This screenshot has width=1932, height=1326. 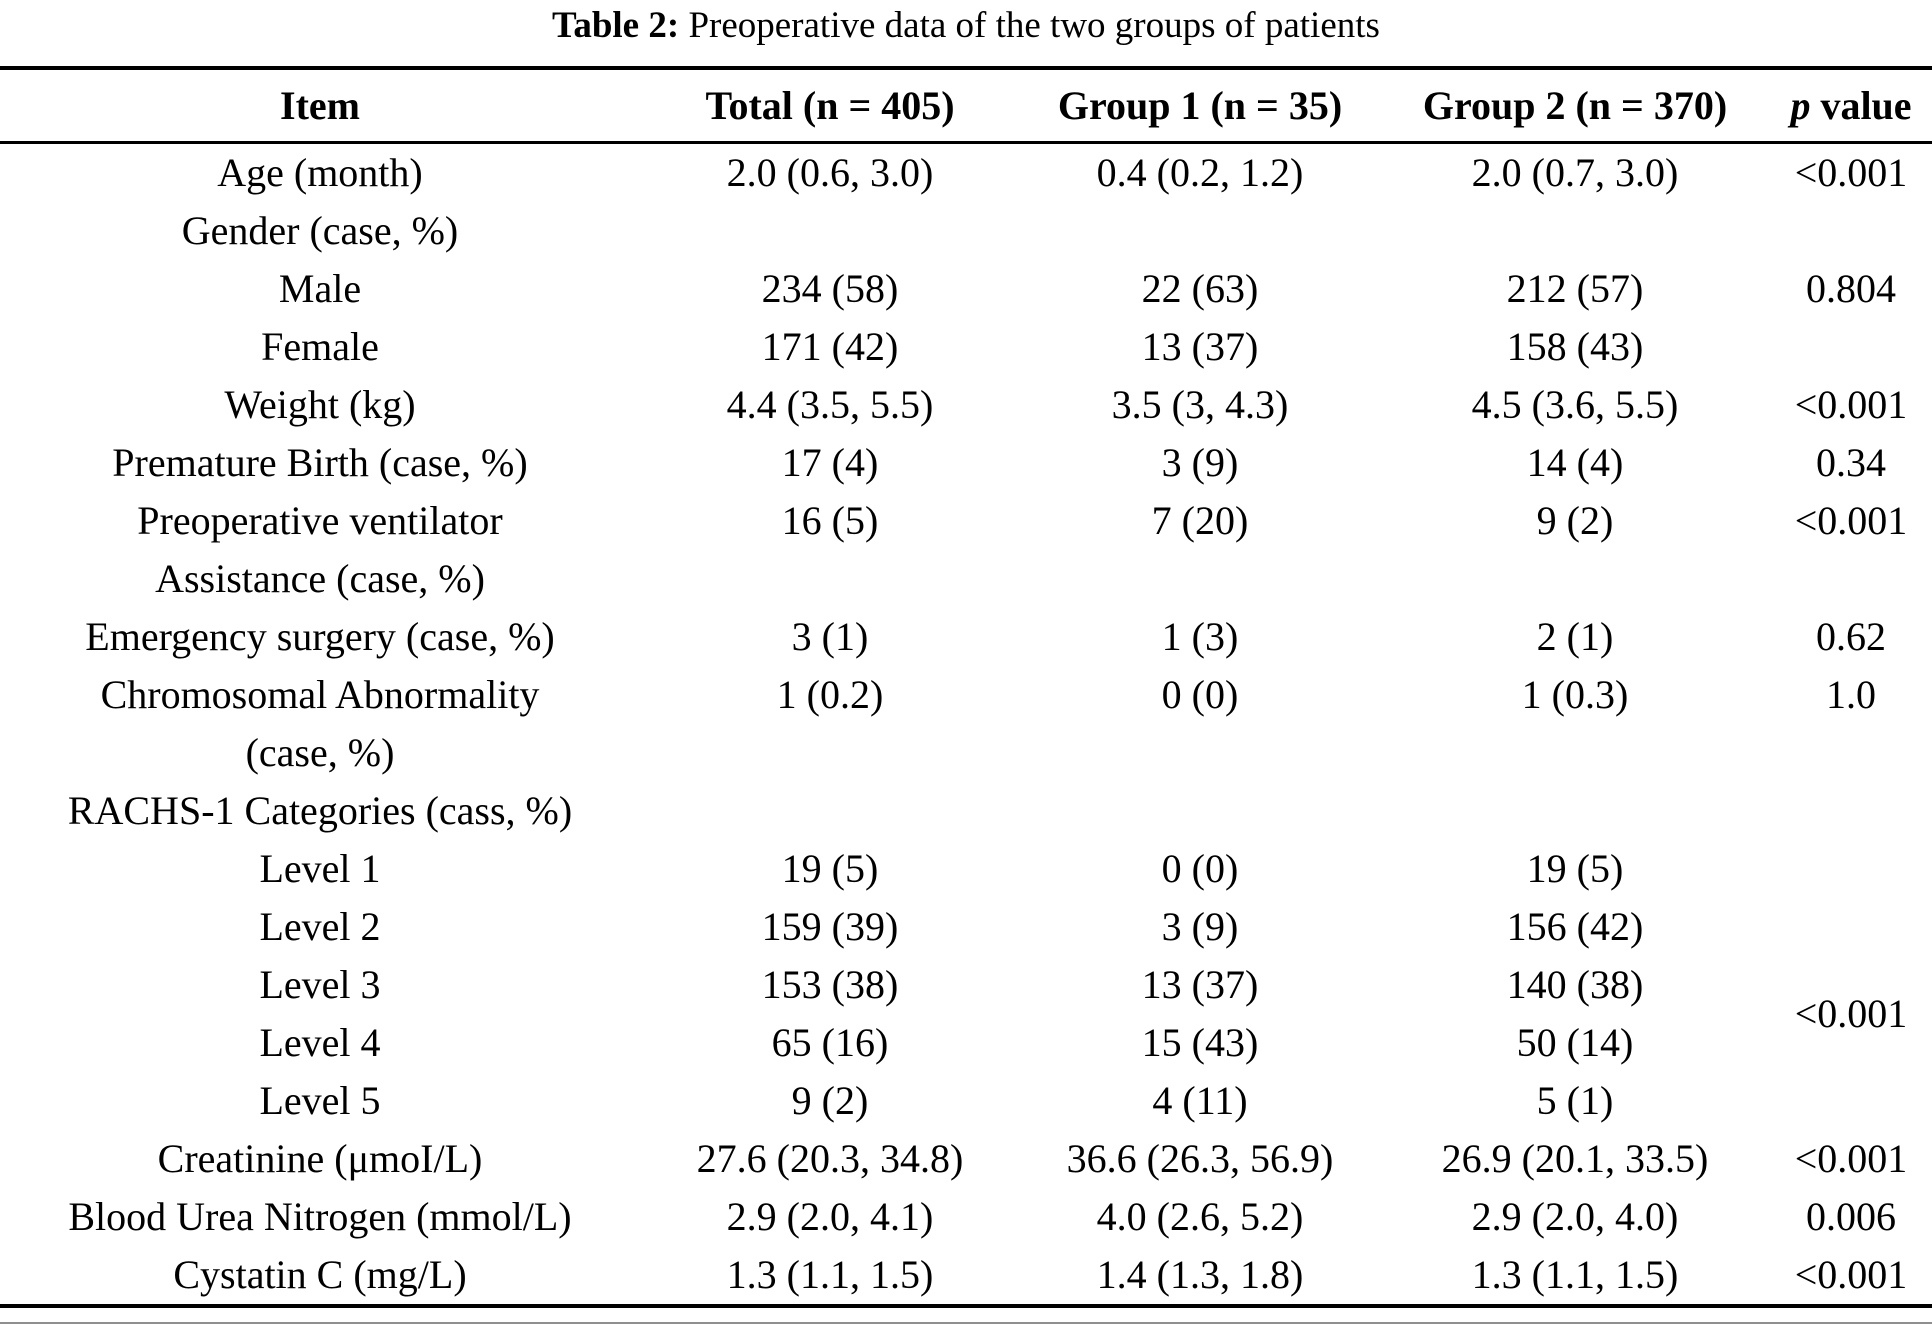 I want to click on col-header-total: Total (n = 405), so click(x=830, y=106).